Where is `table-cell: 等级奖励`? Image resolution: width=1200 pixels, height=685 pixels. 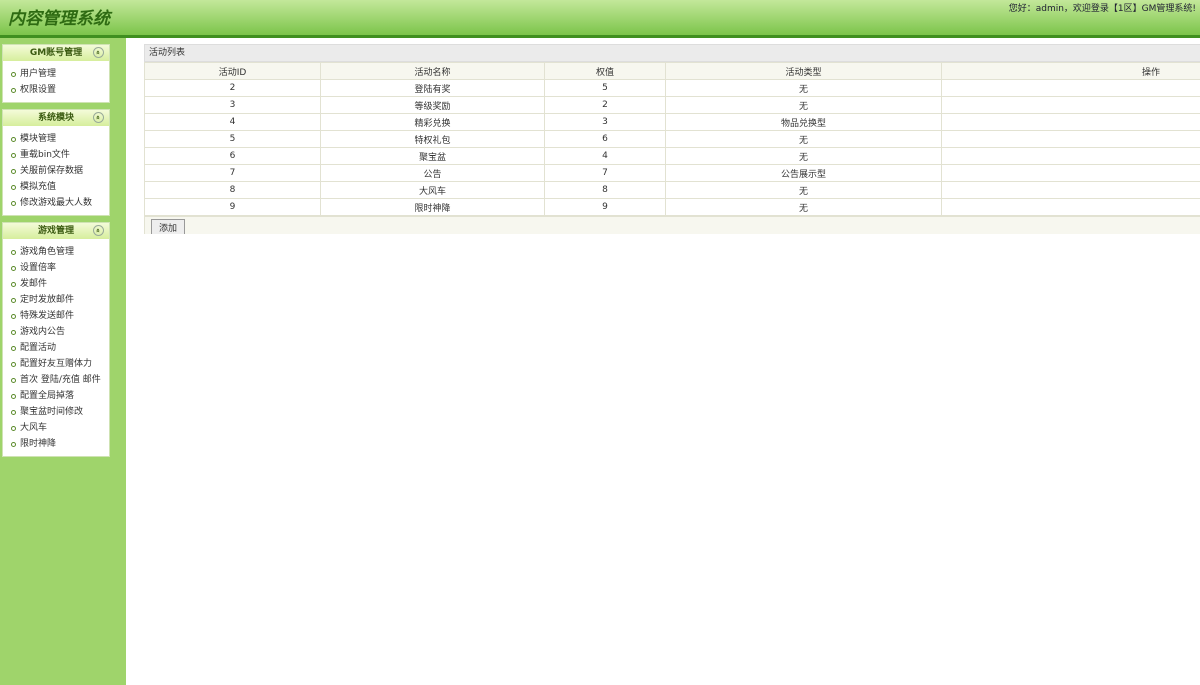
table-cell: 等级奖励 is located at coordinates (432, 105).